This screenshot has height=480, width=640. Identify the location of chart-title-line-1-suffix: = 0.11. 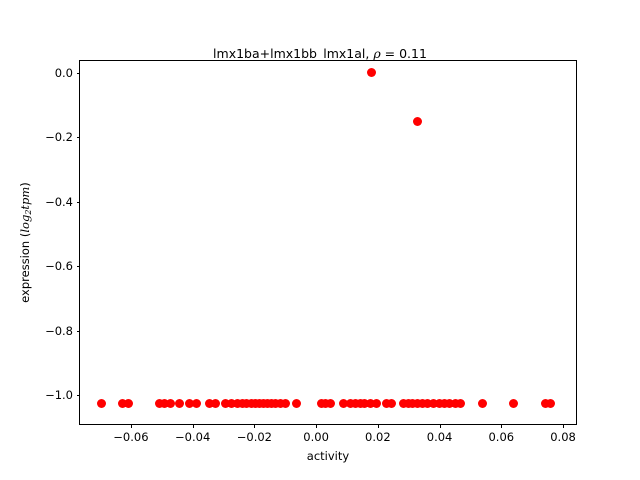
(403, 53).